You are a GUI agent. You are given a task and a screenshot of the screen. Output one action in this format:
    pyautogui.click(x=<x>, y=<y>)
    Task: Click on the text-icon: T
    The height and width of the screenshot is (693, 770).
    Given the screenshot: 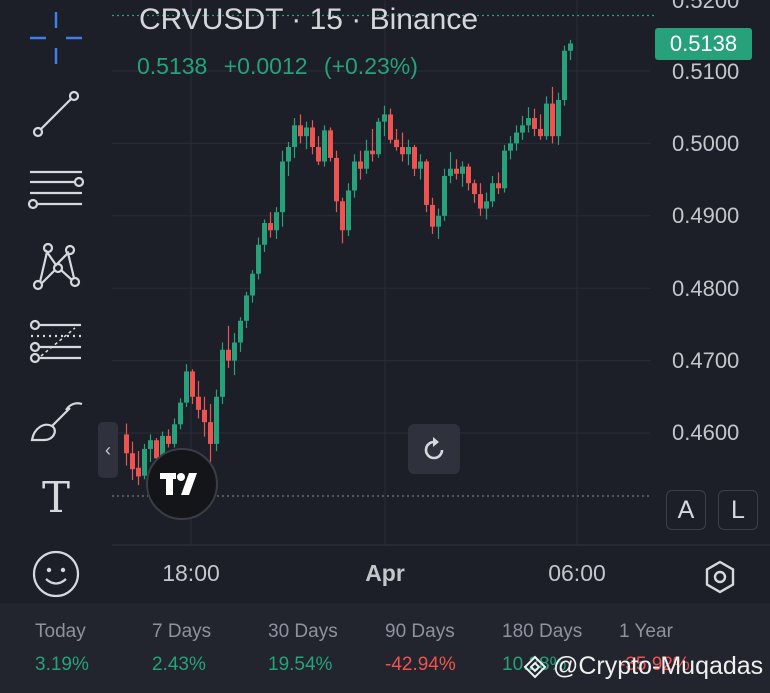 What is the action you would take?
    pyautogui.click(x=55, y=497)
    